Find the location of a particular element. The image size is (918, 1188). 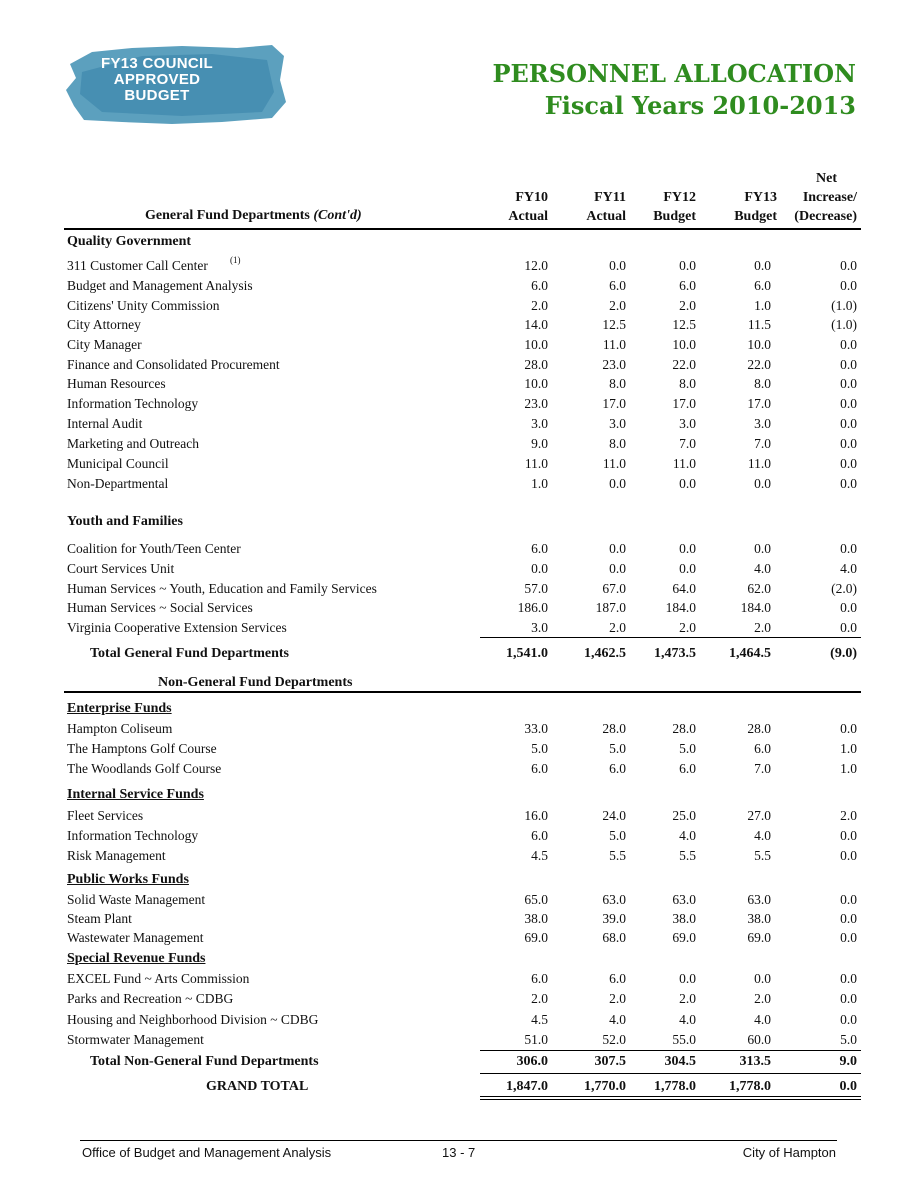

fy13-value: 63.0 is located at coordinates (759, 899).